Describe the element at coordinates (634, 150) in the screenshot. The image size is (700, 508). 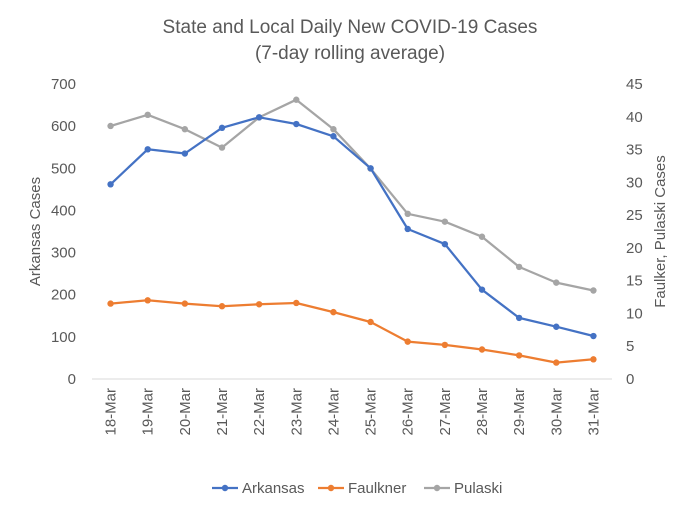
I see `y2-tick-label: 35` at that location.